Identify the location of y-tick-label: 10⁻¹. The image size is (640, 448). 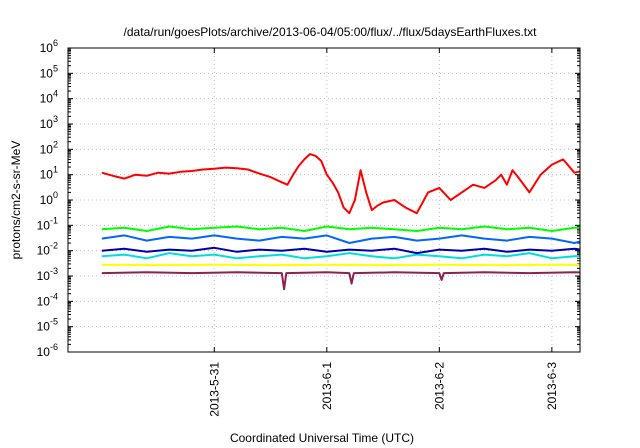
(47, 223).